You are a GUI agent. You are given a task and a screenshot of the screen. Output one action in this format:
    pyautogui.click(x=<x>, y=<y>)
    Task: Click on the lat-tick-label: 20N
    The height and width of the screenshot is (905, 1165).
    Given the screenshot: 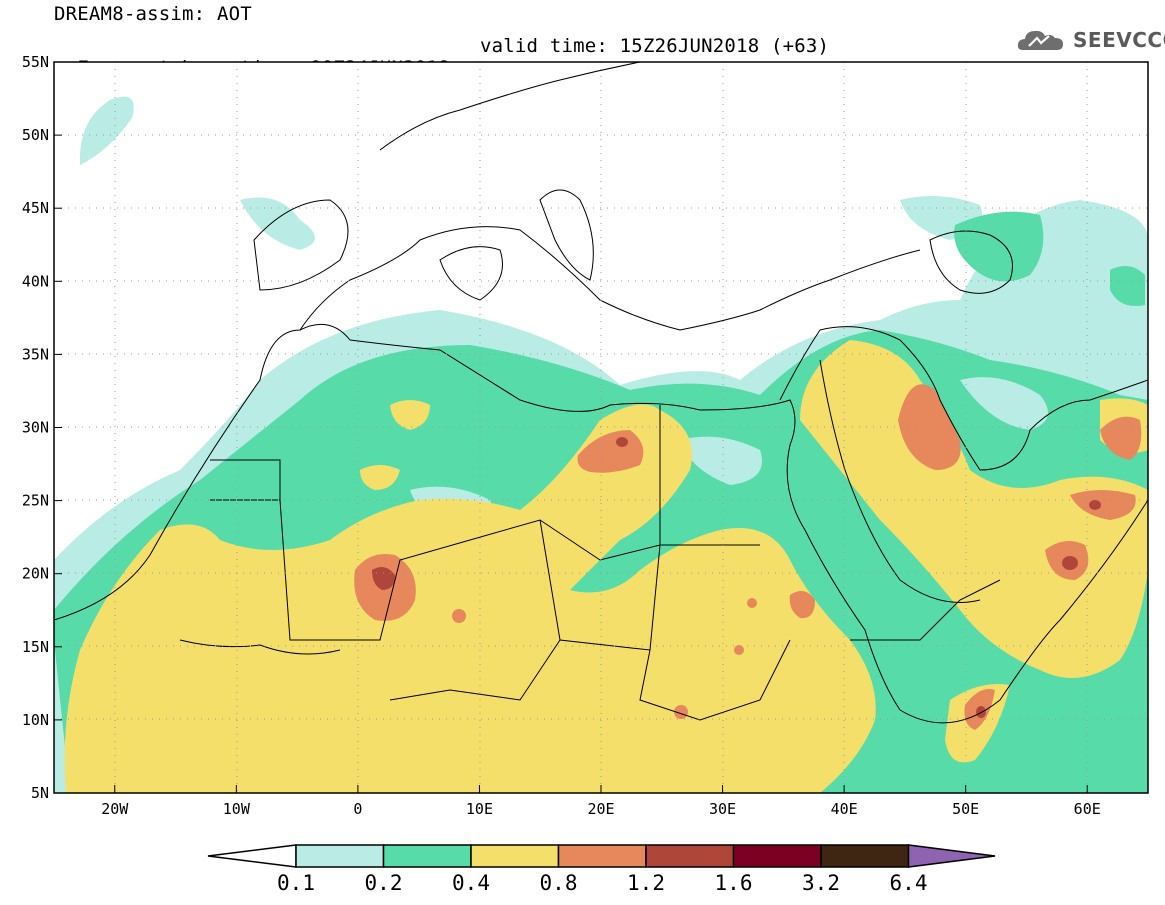 What is the action you would take?
    pyautogui.click(x=35, y=574)
    